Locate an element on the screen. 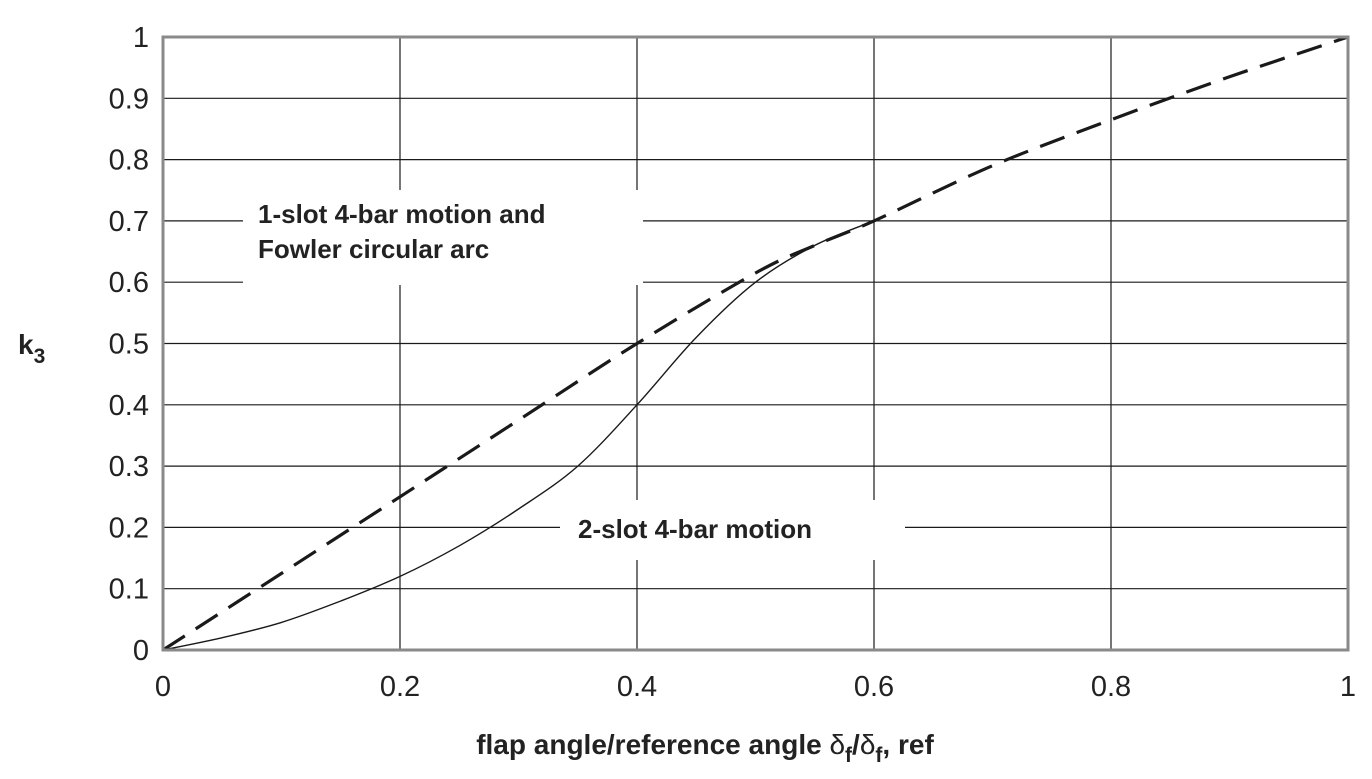 The image size is (1372, 779). x-tick-label: 0.2 is located at coordinates (400, 687).